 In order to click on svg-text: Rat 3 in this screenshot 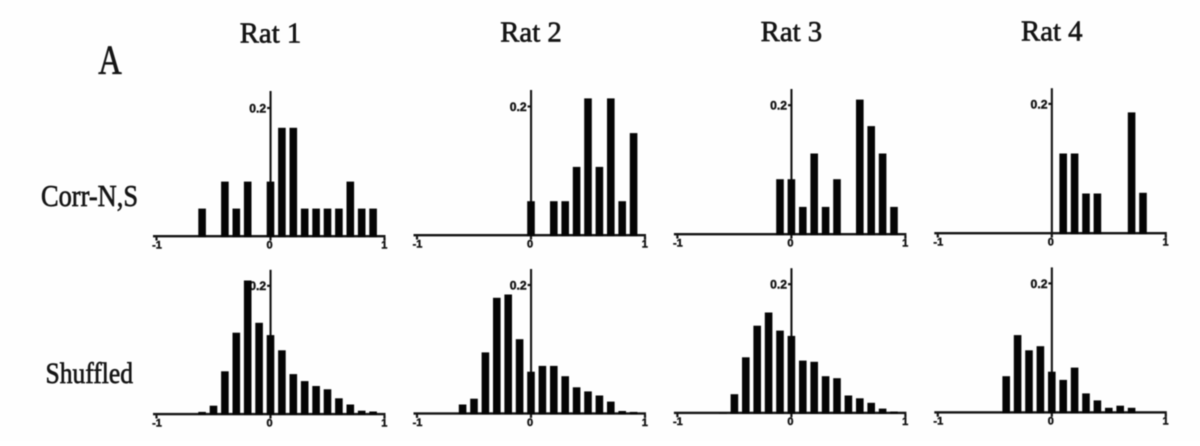, I will do `click(792, 32)`.